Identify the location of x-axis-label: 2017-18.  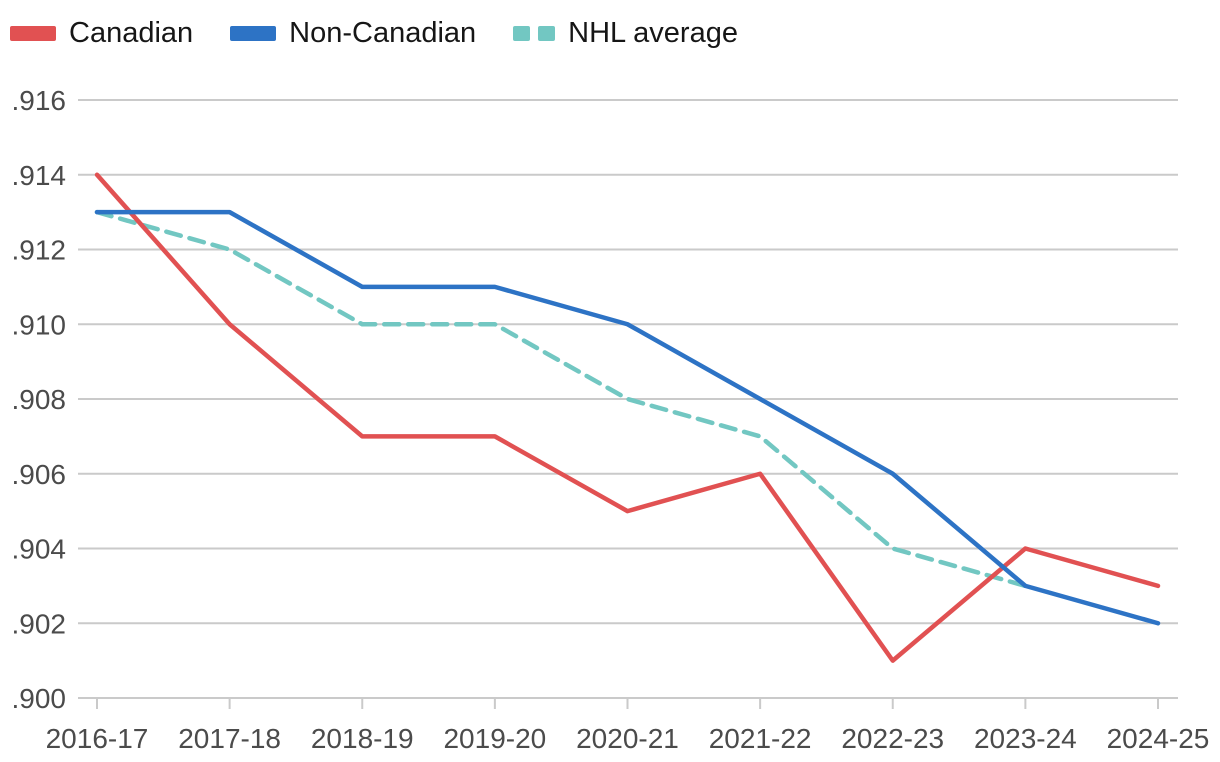
(229, 738).